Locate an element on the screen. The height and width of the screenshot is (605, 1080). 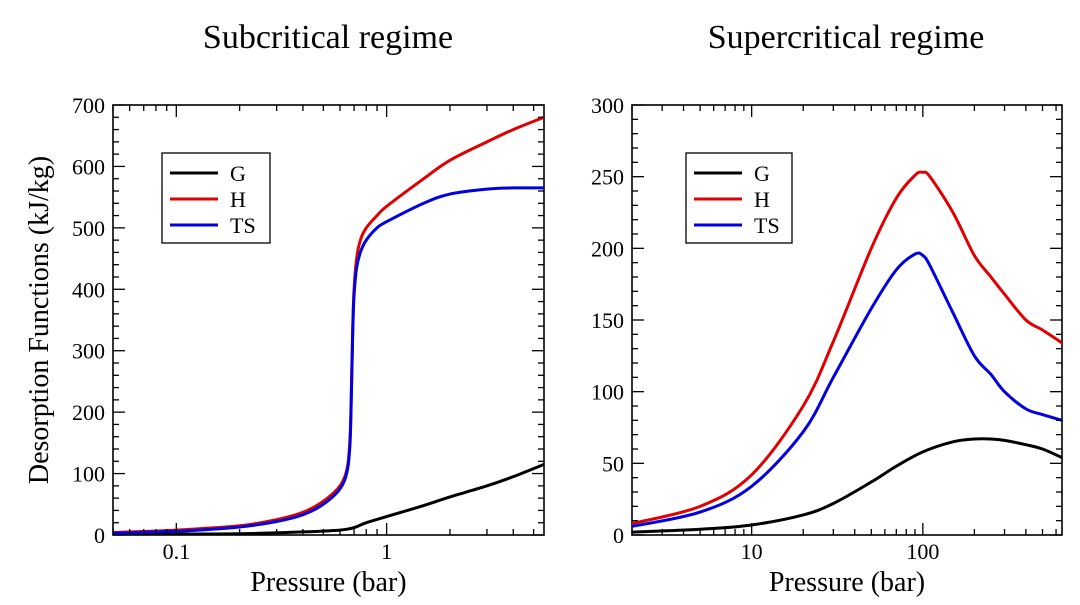
y-tick-label: 600 is located at coordinates (88, 166).